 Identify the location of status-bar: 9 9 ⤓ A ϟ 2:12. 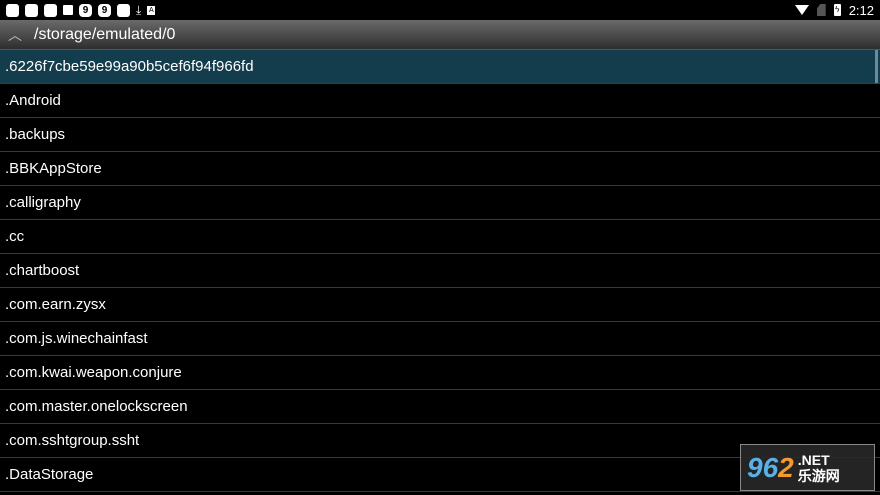
(440, 10).